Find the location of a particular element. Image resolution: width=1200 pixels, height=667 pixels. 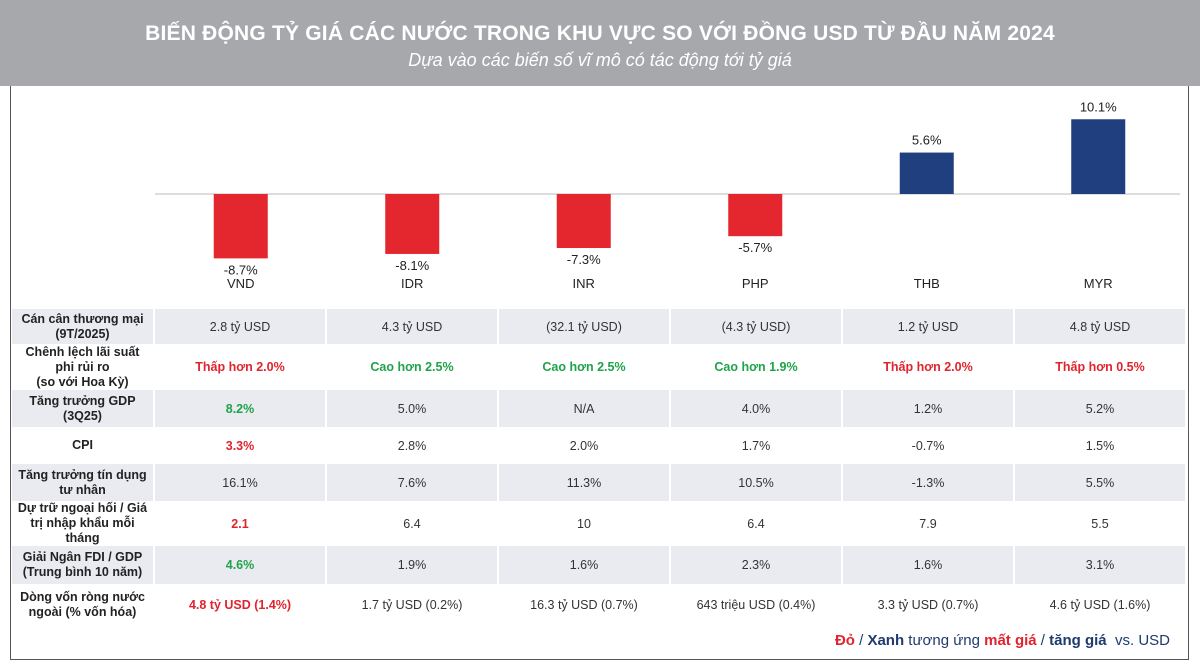

data-label: 10.1% is located at coordinates (1098, 106).